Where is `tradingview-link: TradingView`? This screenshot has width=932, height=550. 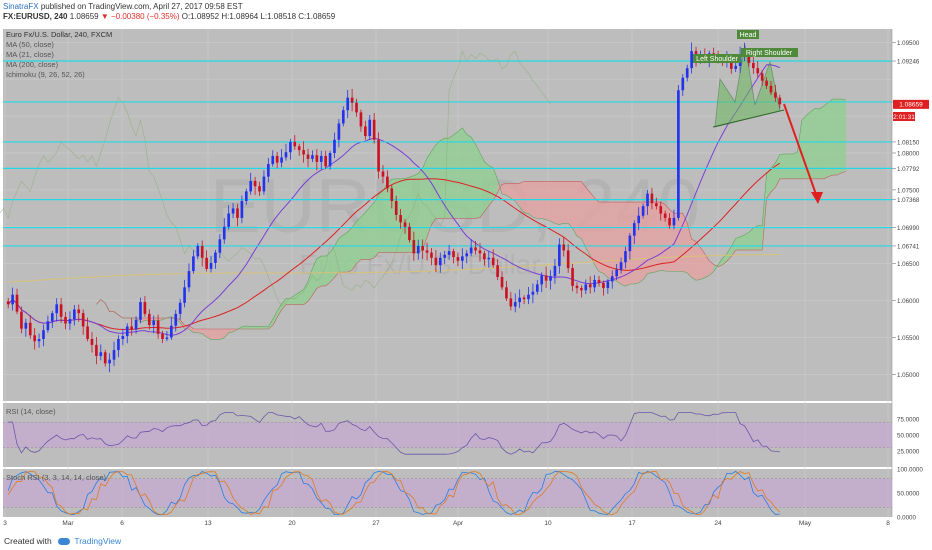
tradingview-link: TradingView is located at coordinates (98, 541).